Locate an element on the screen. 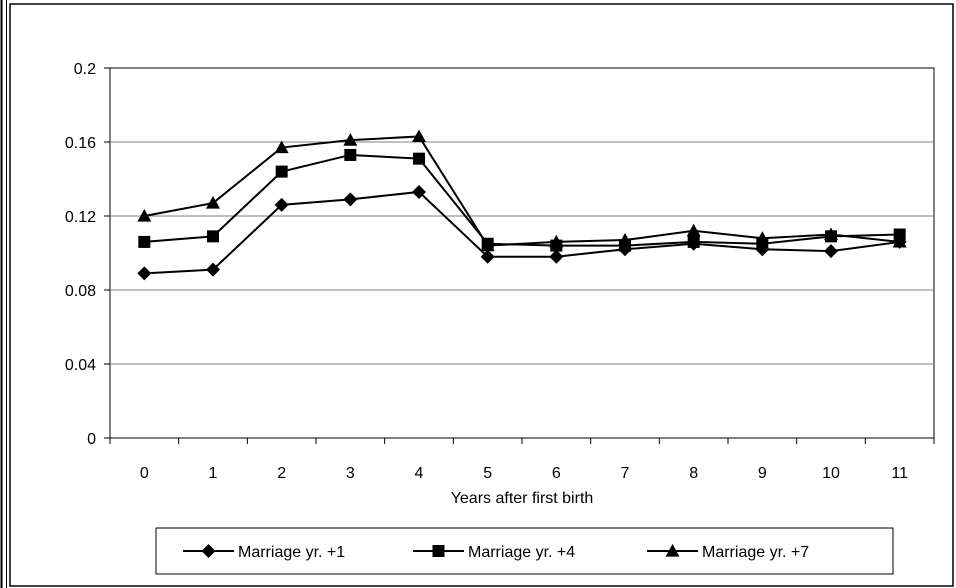  y-tick-label: 0 is located at coordinates (91, 439).